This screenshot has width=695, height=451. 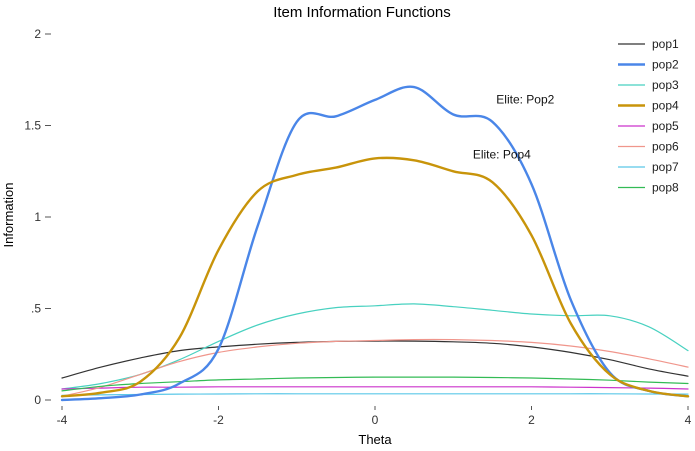 What do you see at coordinates (665, 147) in the screenshot?
I see `legend-label-pop6: pop6` at bounding box center [665, 147].